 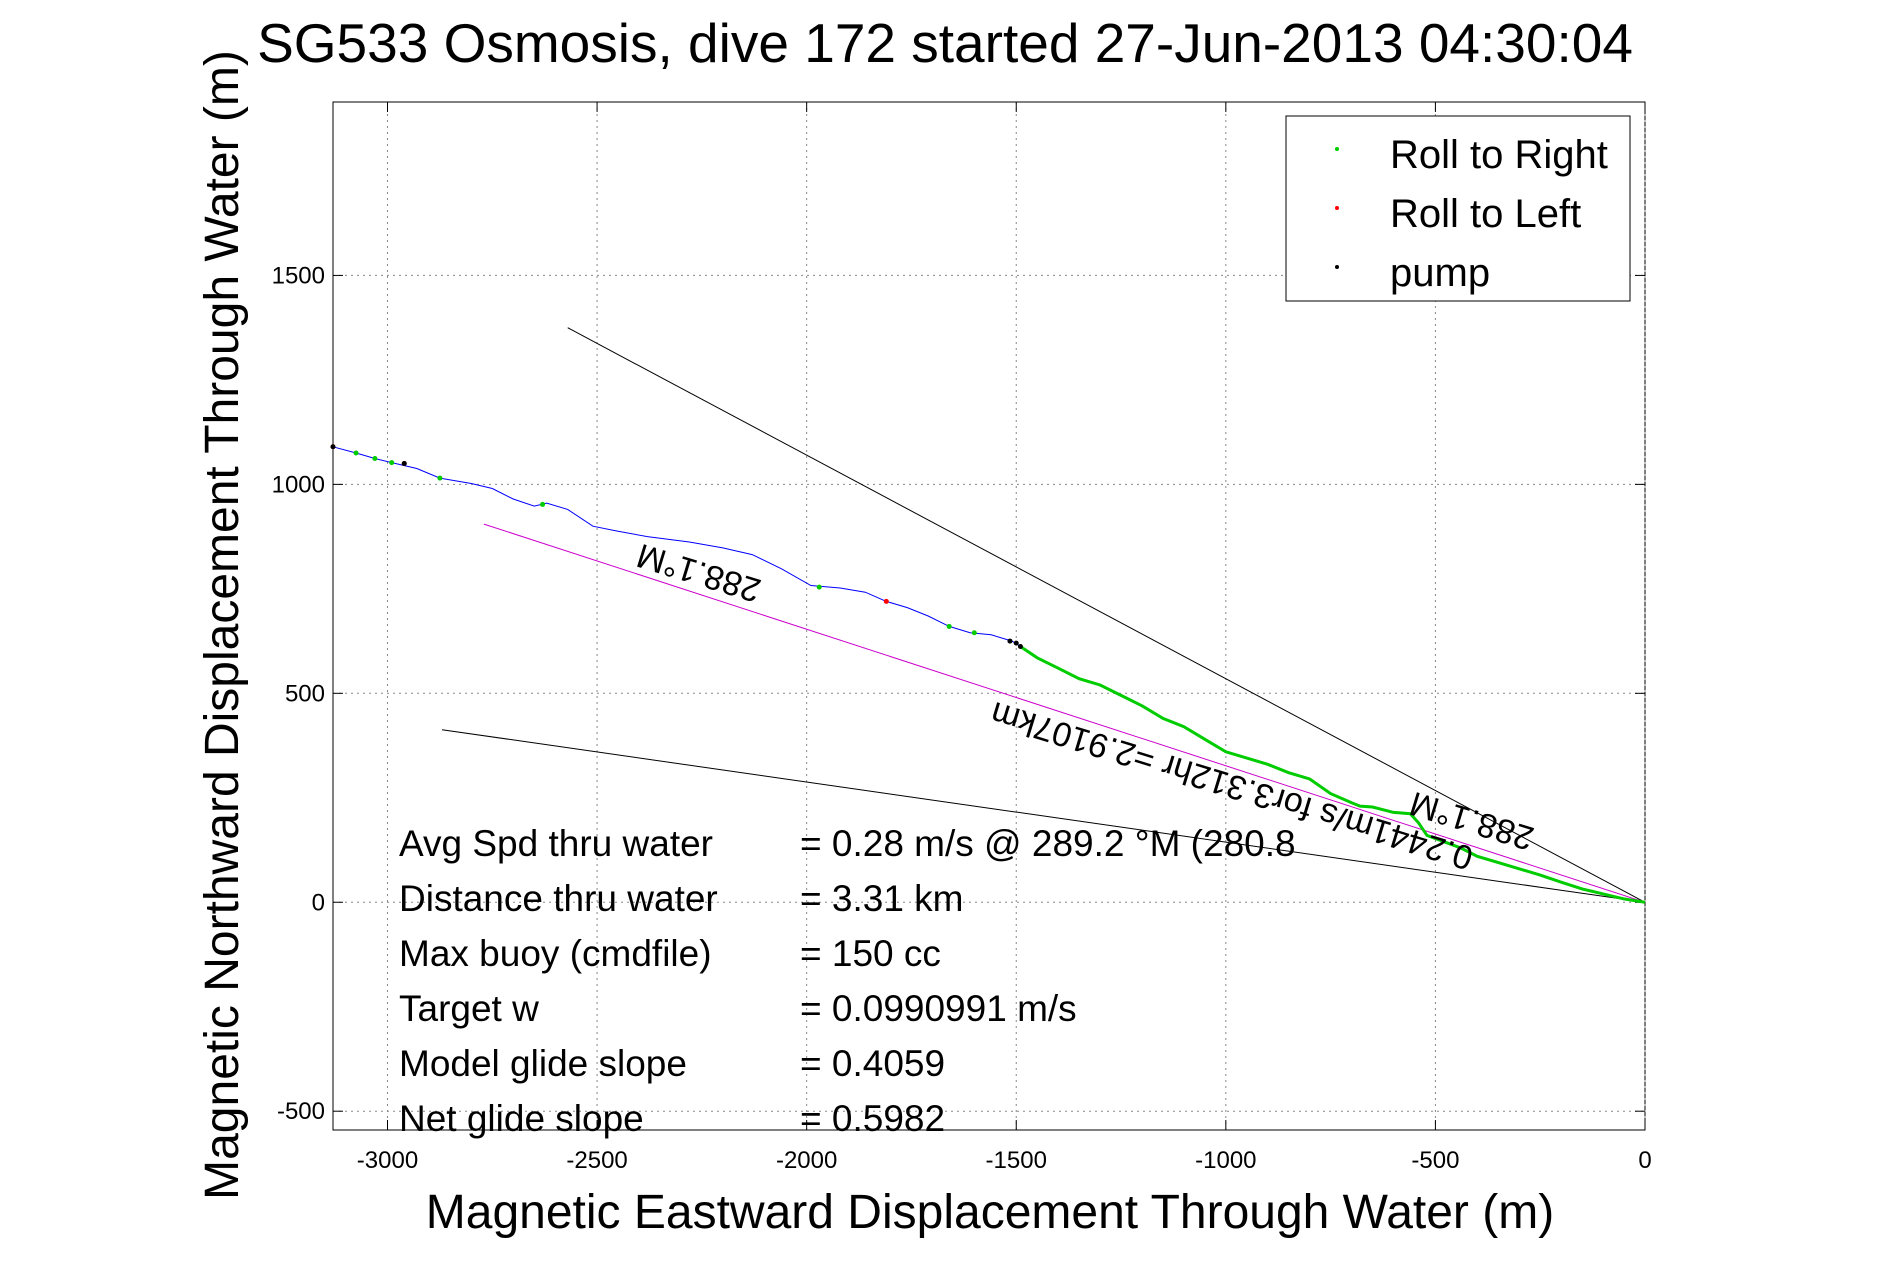 I want to click on glider-track, so click(x=676, y=546).